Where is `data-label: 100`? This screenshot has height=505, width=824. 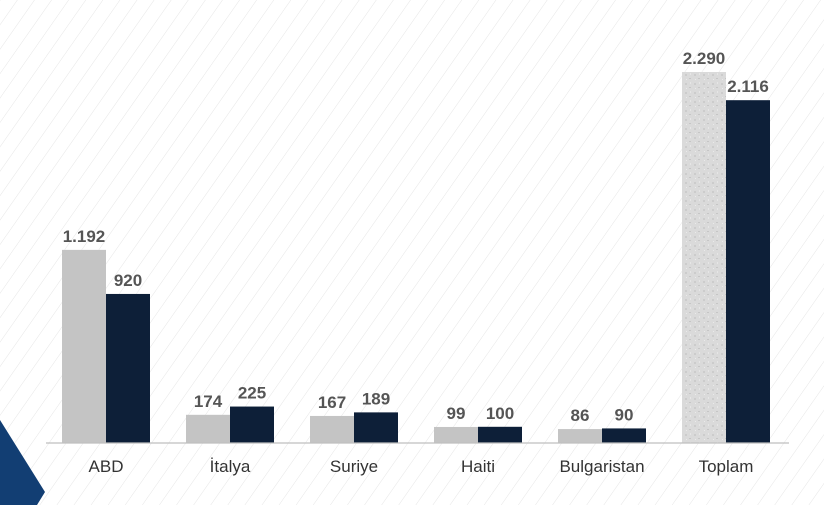 data-label: 100 is located at coordinates (500, 413).